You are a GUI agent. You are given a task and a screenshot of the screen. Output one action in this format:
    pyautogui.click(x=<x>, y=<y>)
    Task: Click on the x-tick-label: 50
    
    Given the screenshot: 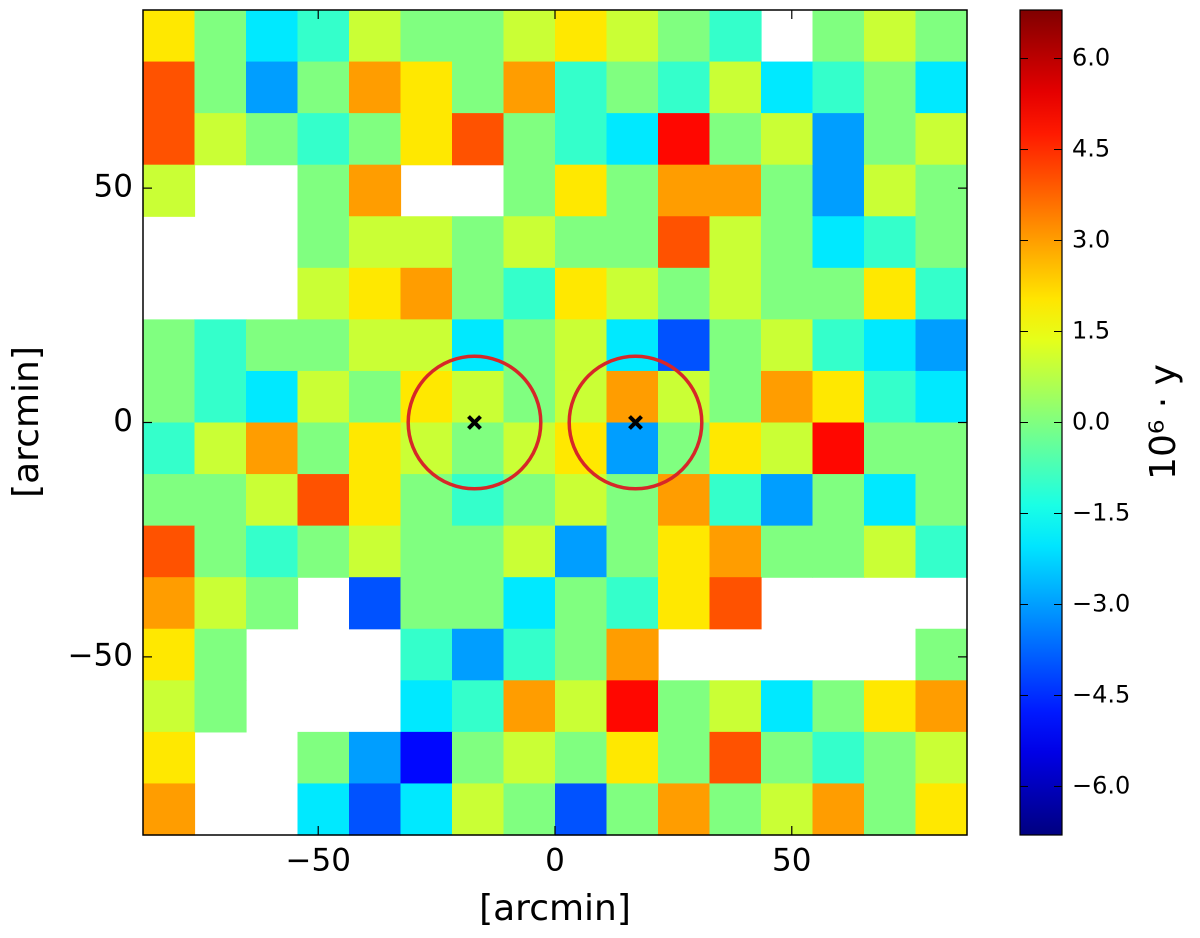 What is the action you would take?
    pyautogui.click(x=791, y=861)
    